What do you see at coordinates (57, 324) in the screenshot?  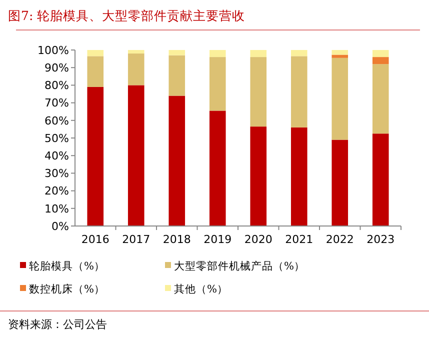 I see `text: 资料来源：公司公告` at bounding box center [57, 324].